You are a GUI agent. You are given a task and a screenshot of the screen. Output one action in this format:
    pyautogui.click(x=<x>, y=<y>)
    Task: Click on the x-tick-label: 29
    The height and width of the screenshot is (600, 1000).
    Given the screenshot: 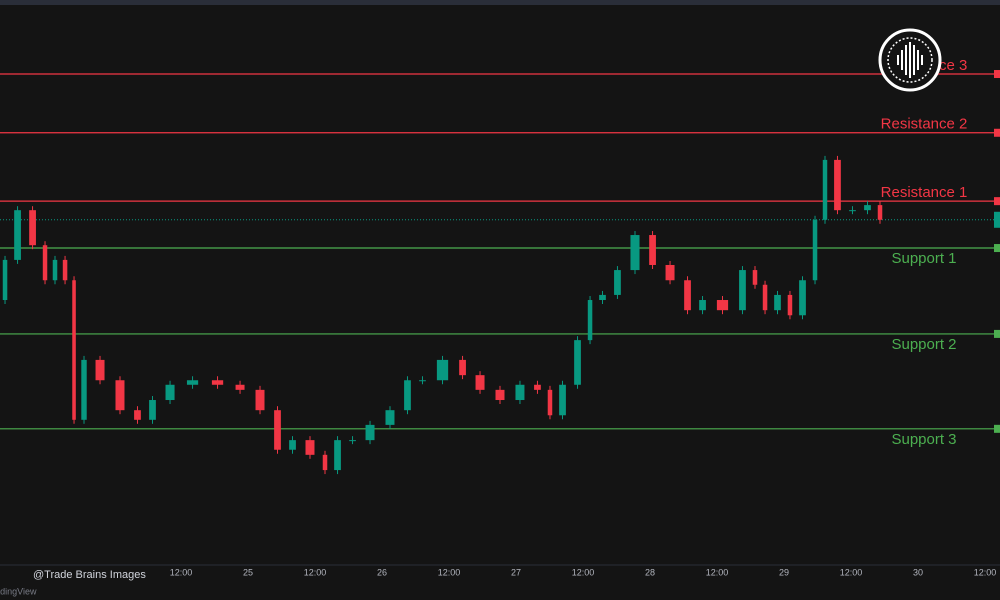 What is the action you would take?
    pyautogui.click(x=784, y=572)
    